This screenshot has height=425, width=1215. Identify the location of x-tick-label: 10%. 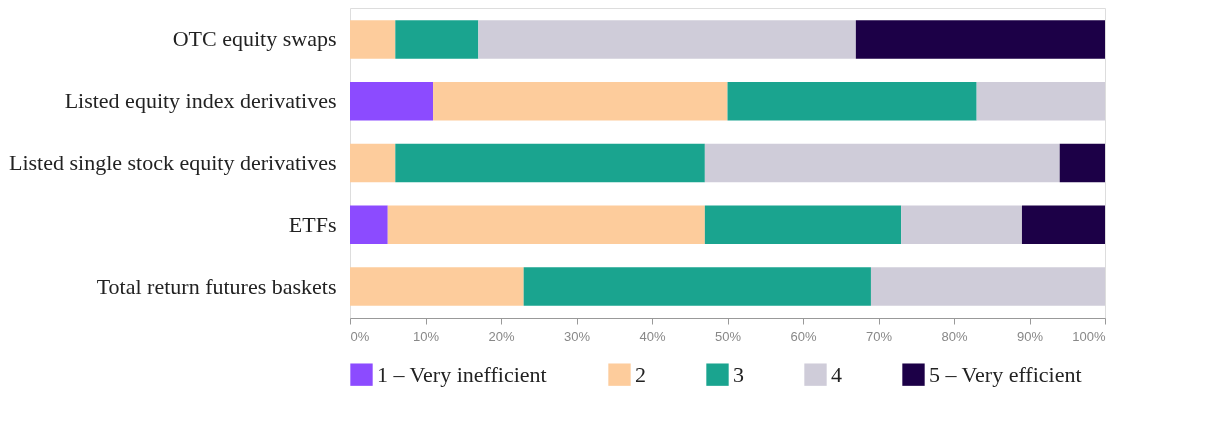
(426, 336).